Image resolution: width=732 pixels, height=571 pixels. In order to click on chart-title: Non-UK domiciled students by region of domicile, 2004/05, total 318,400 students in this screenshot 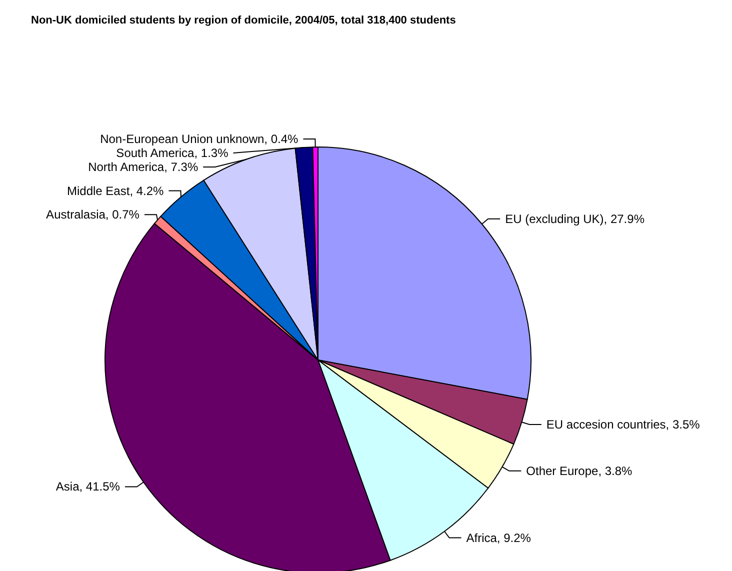, I will do `click(243, 20)`.